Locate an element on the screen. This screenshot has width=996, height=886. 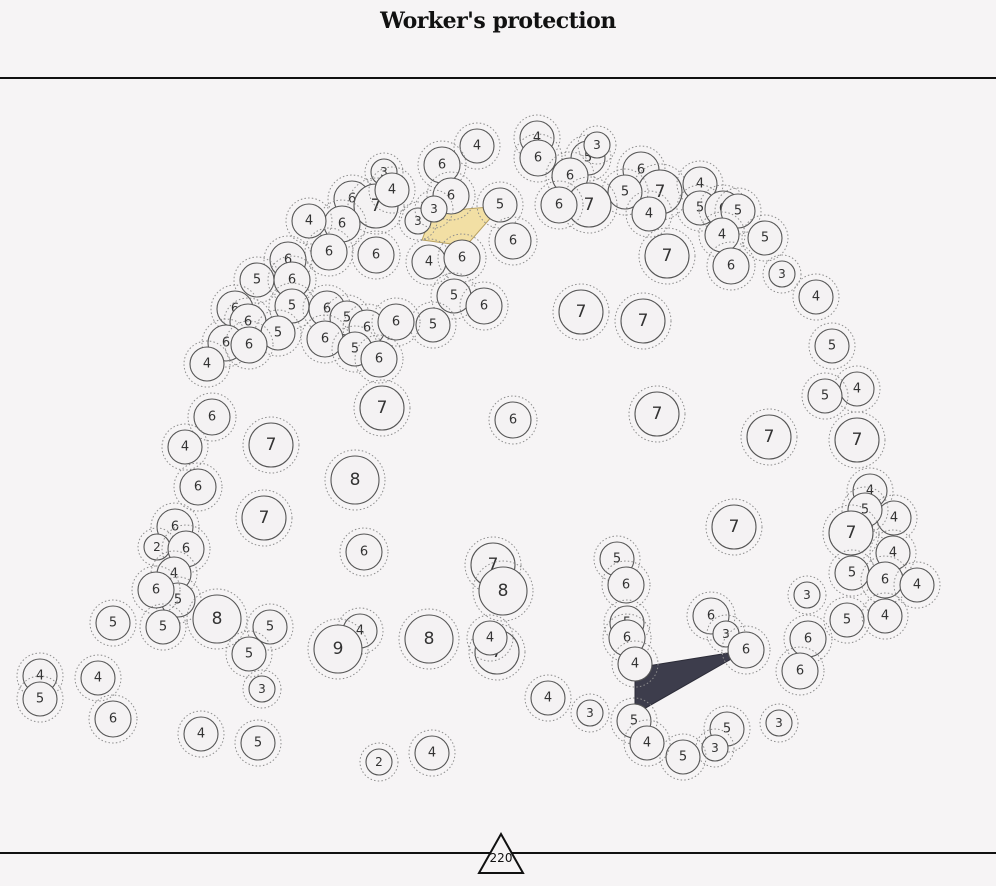
page-number: 220 is located at coordinates (501, 858).